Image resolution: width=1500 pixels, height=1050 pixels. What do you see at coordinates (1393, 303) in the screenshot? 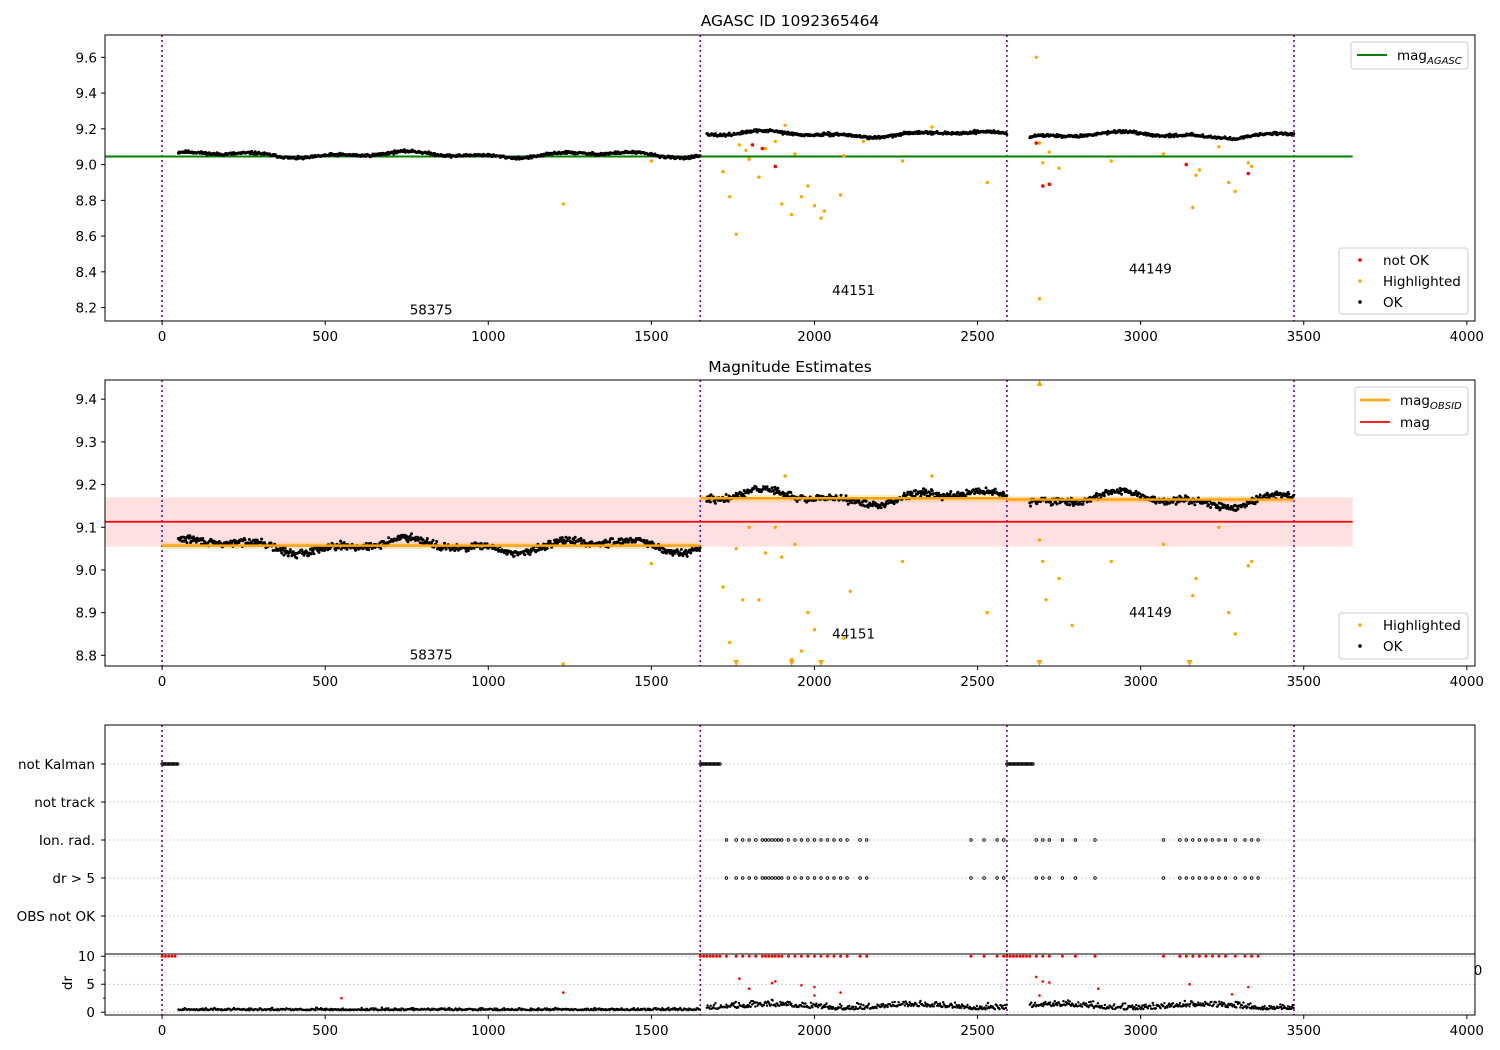
I see `legend-label: OK` at bounding box center [1393, 303].